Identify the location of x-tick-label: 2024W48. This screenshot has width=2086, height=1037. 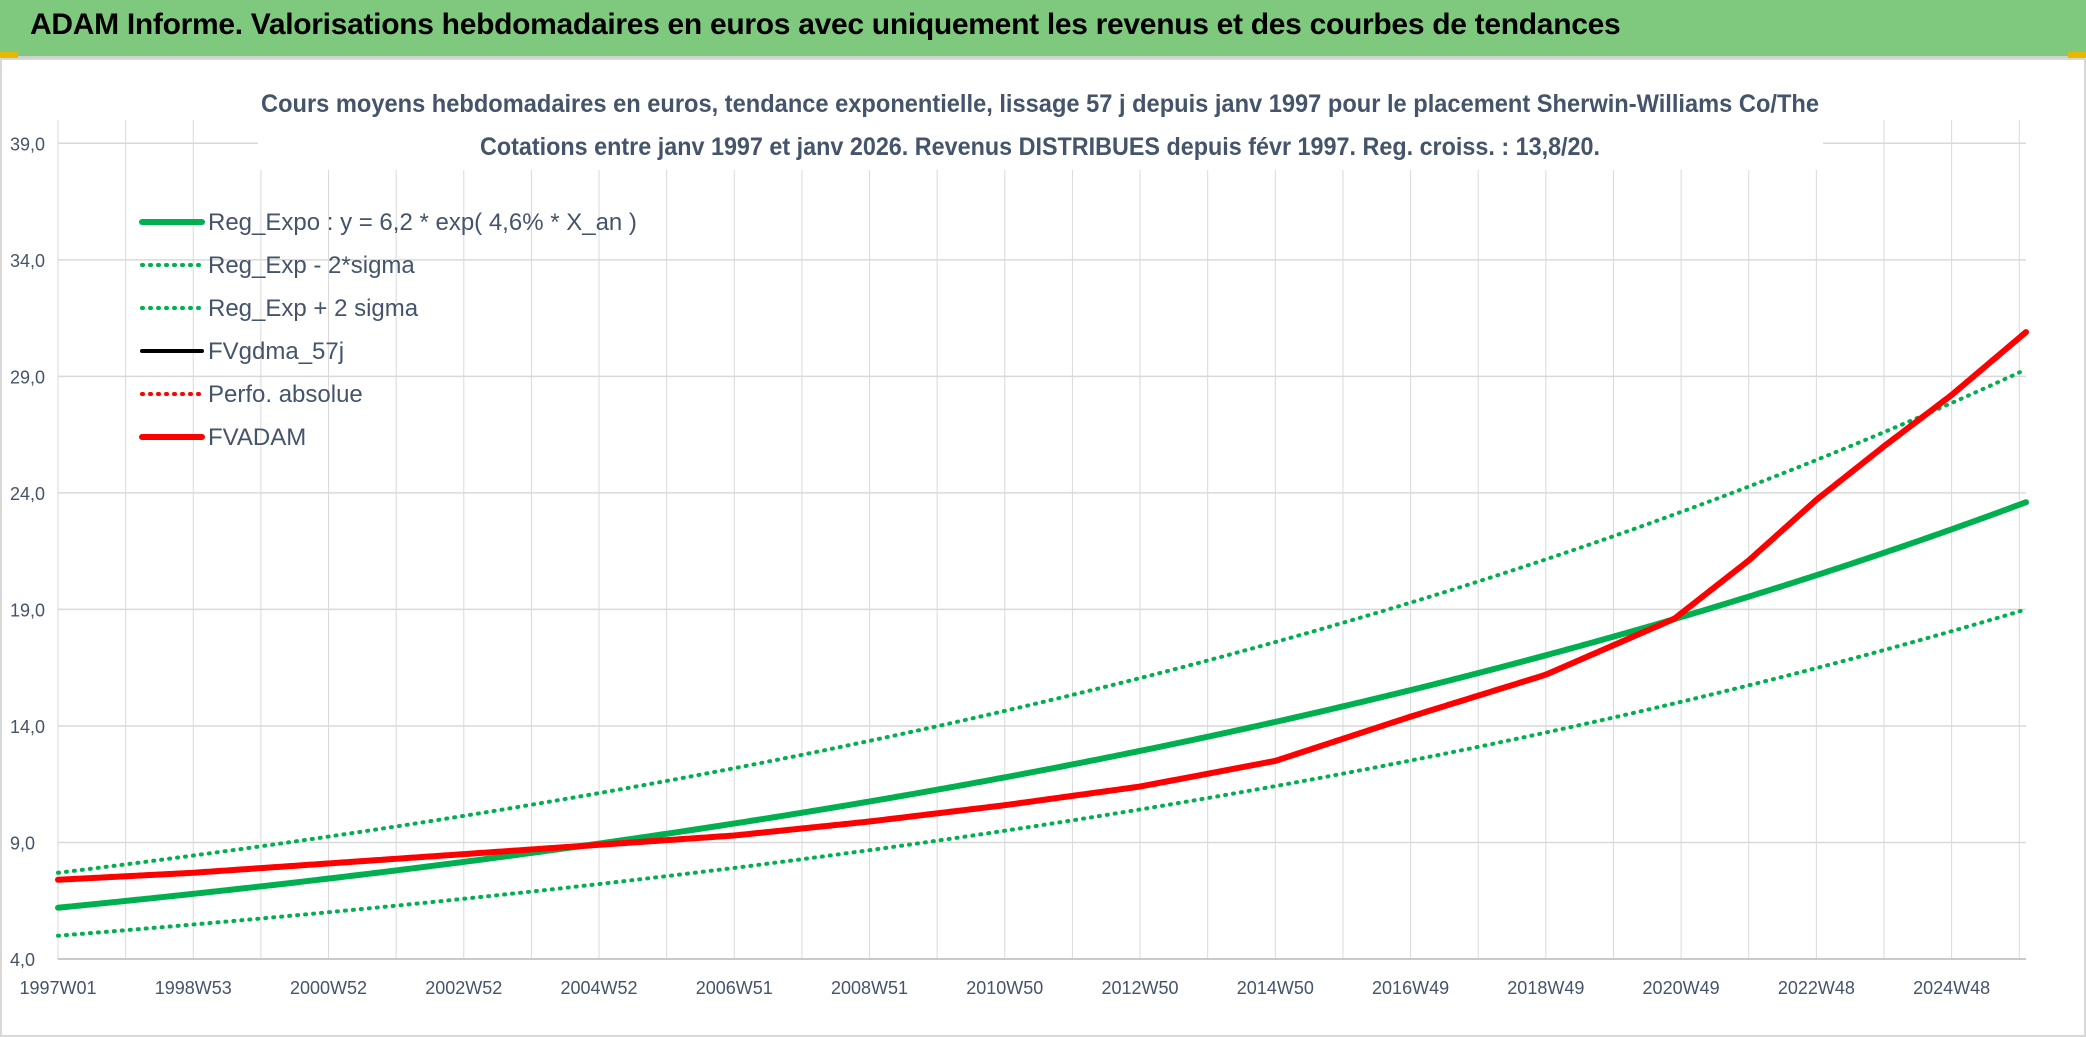
(1951, 988).